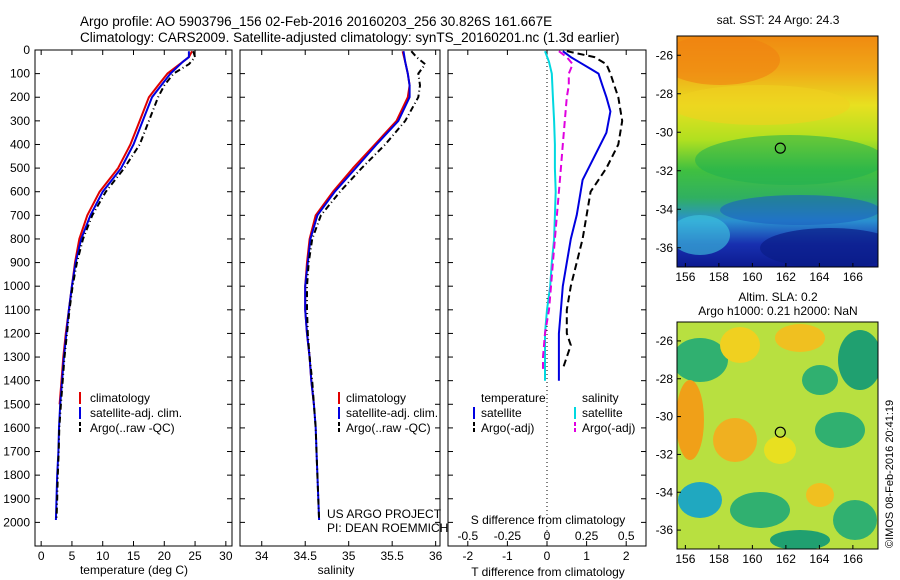 The height and width of the screenshot is (580, 900). I want to click on x-tick-label: 15, so click(134, 556).